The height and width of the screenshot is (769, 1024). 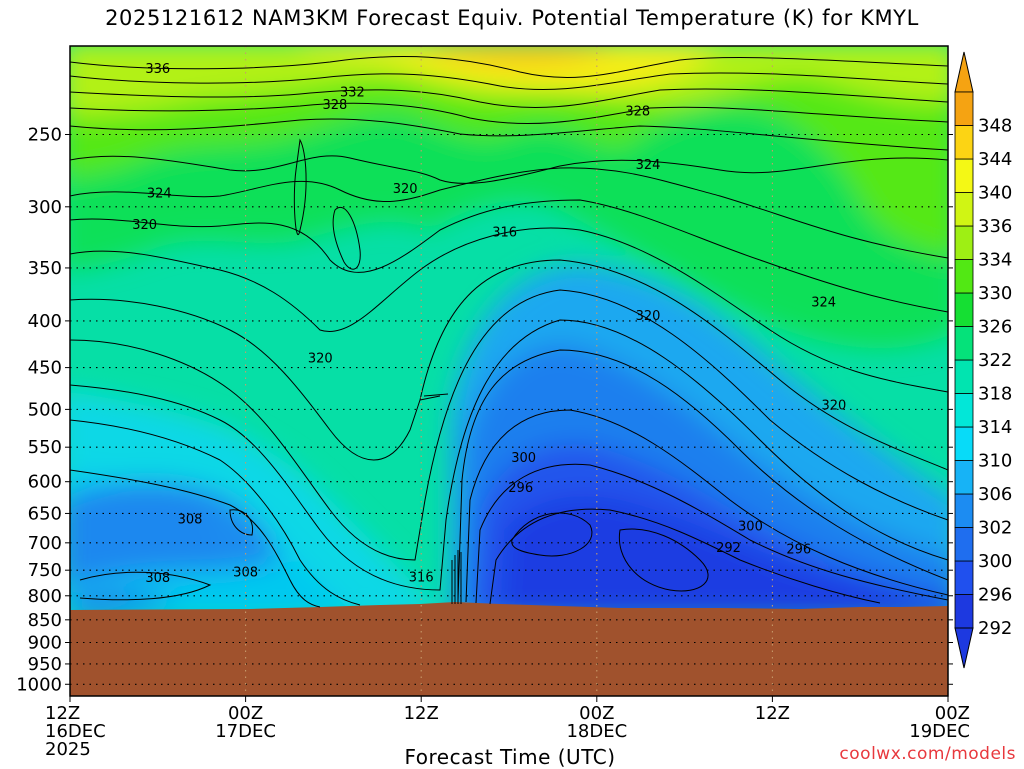 I want to click on colorbar-label: 318, so click(x=995, y=394).